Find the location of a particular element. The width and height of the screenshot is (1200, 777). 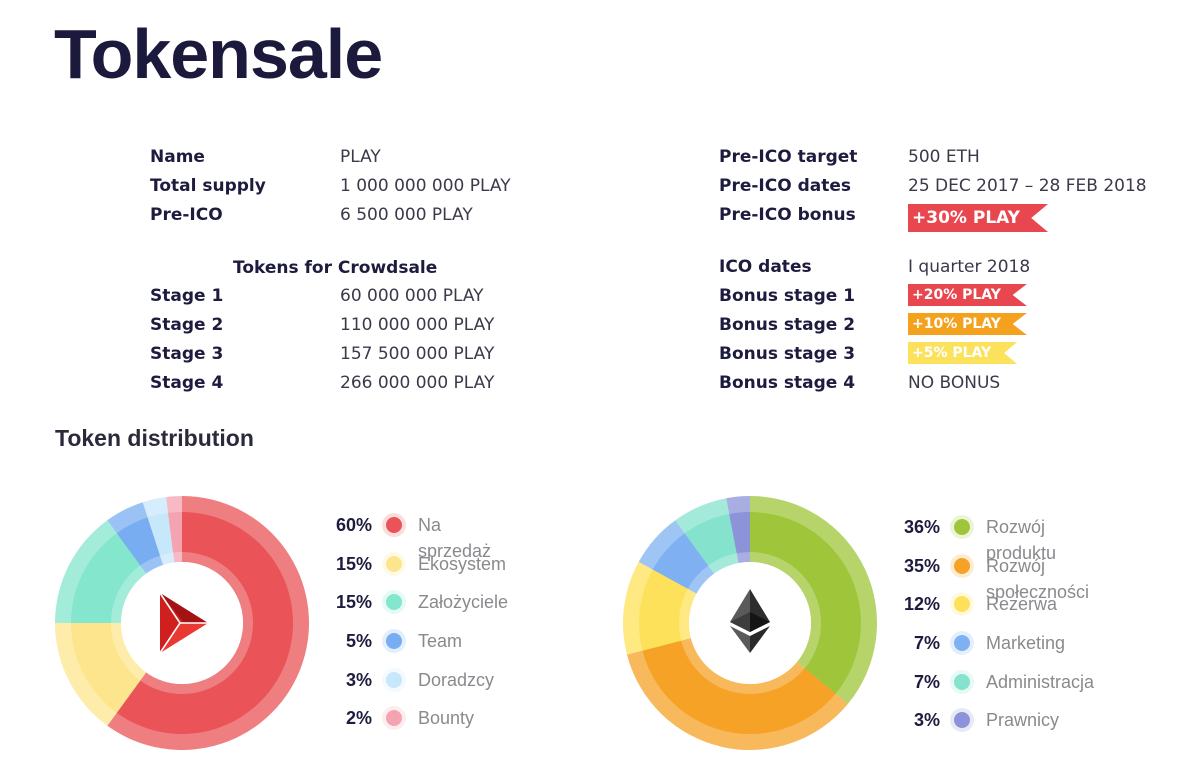

legend-label: Bounty is located at coordinates (446, 718).